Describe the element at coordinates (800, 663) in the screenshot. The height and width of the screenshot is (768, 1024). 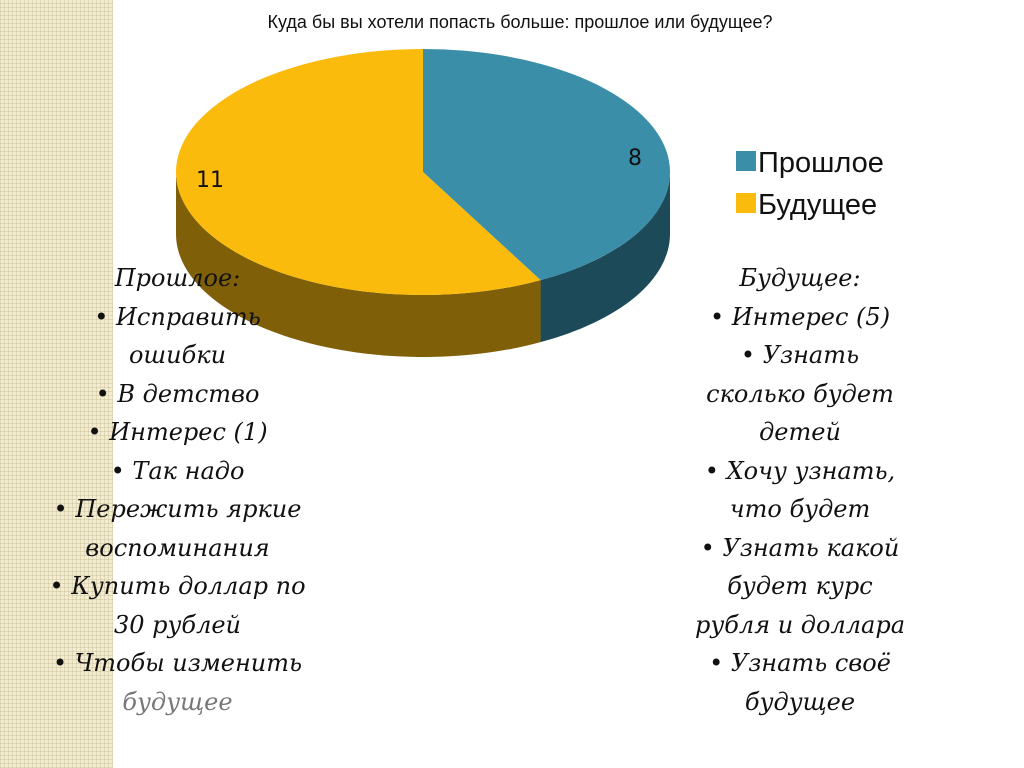
I see `list-item: • Узнать своё` at that location.